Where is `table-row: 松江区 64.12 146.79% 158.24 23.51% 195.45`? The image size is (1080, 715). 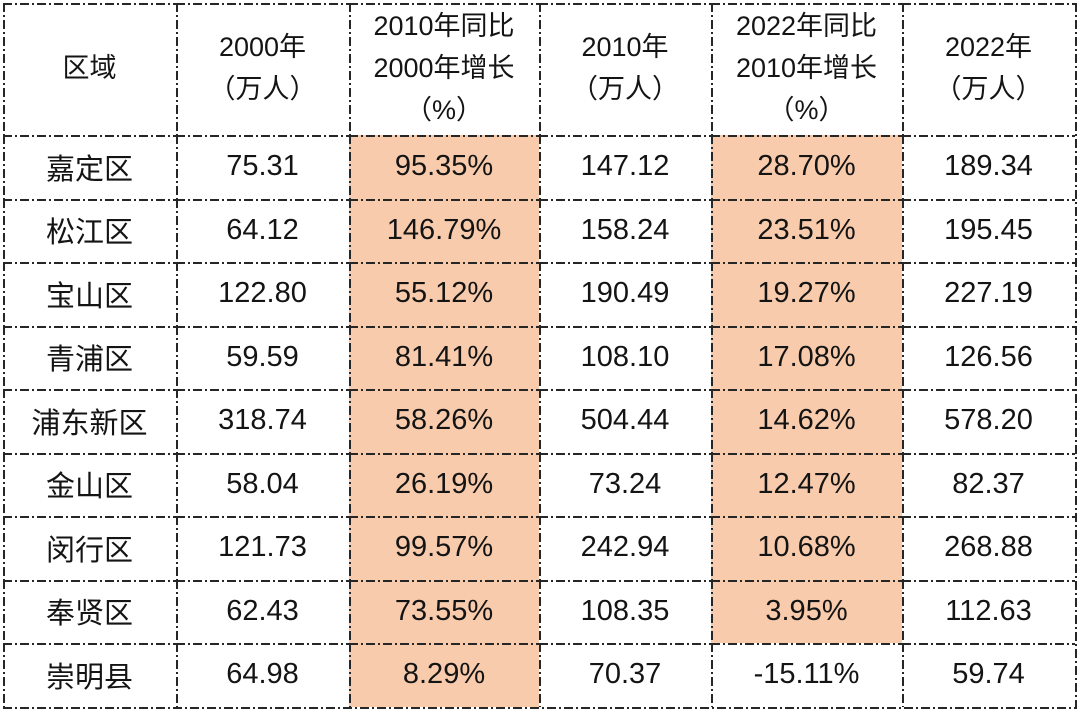
table-row: 松江区 64.12 146.79% 158.24 23.51% 195.45 is located at coordinates (539, 230).